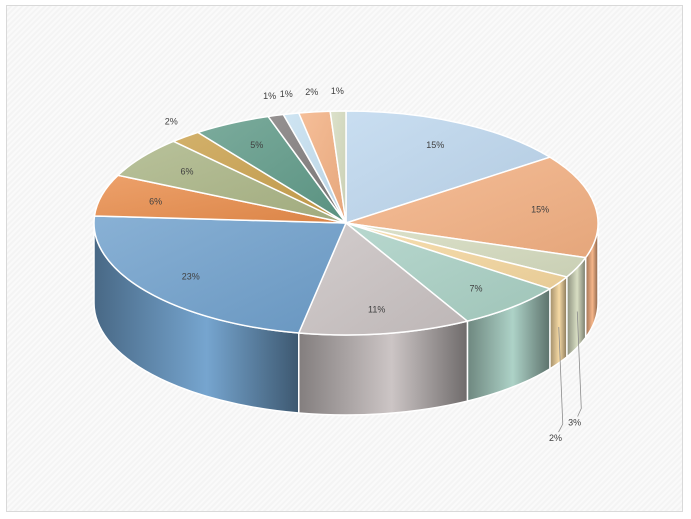 Image resolution: width=691 pixels, height=519 pixels. I want to click on data-label-2: 15%, so click(540, 209).